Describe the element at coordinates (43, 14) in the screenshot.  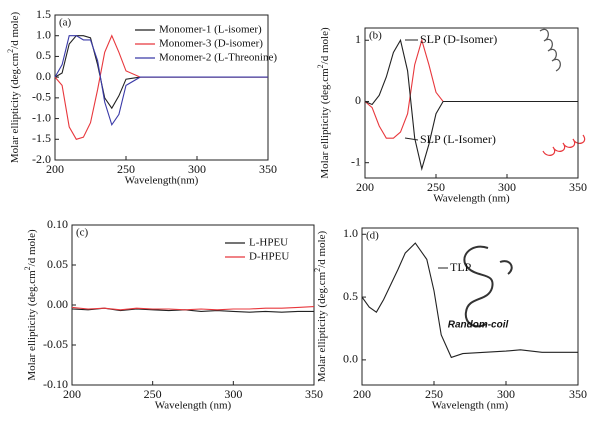
I see `y-tick-label: 1.5` at that location.